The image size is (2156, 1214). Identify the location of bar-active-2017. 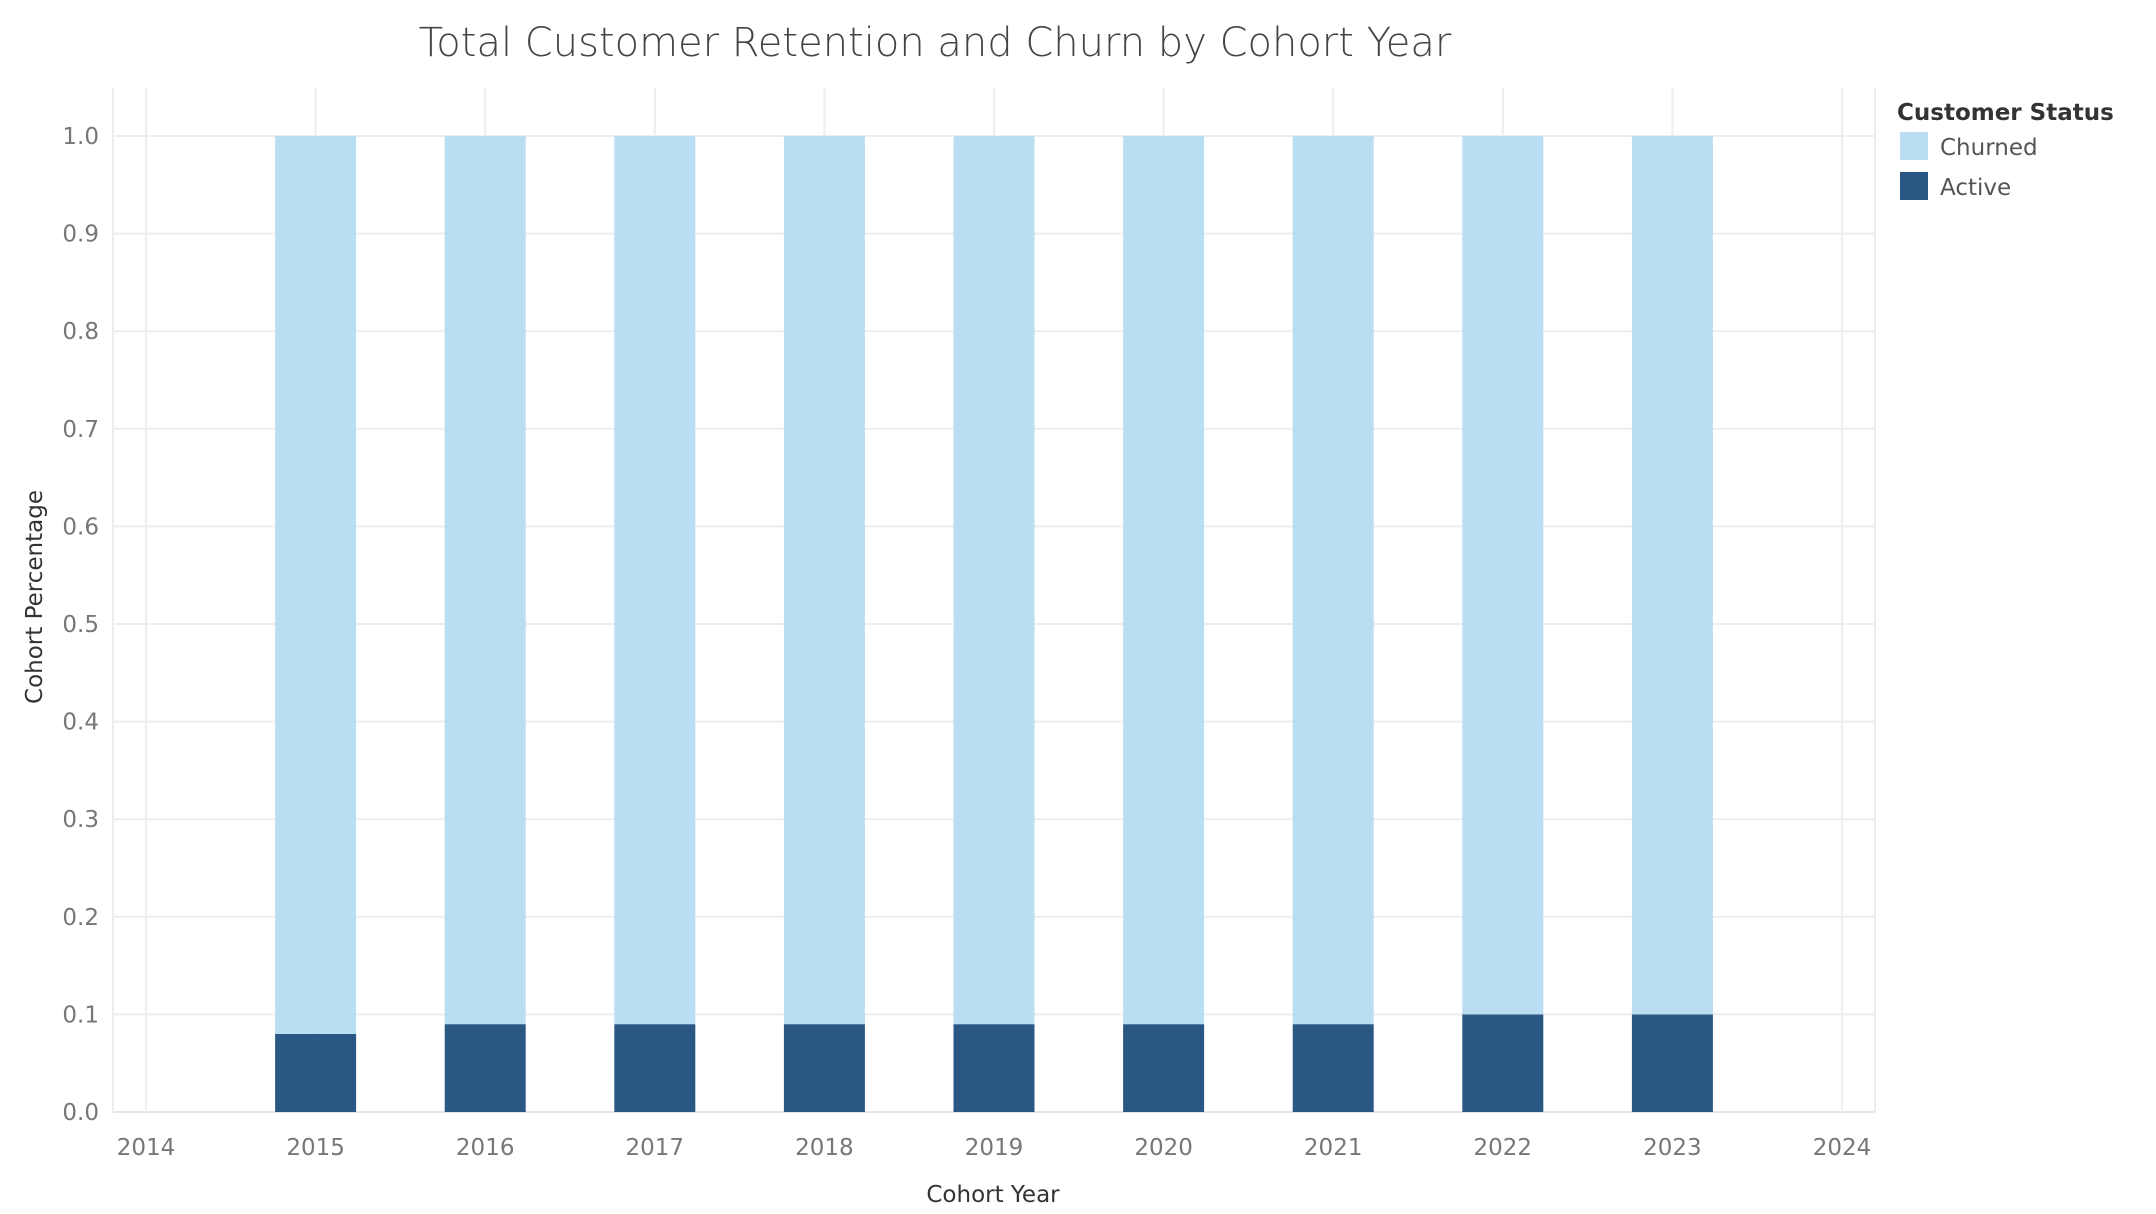
(655, 1068).